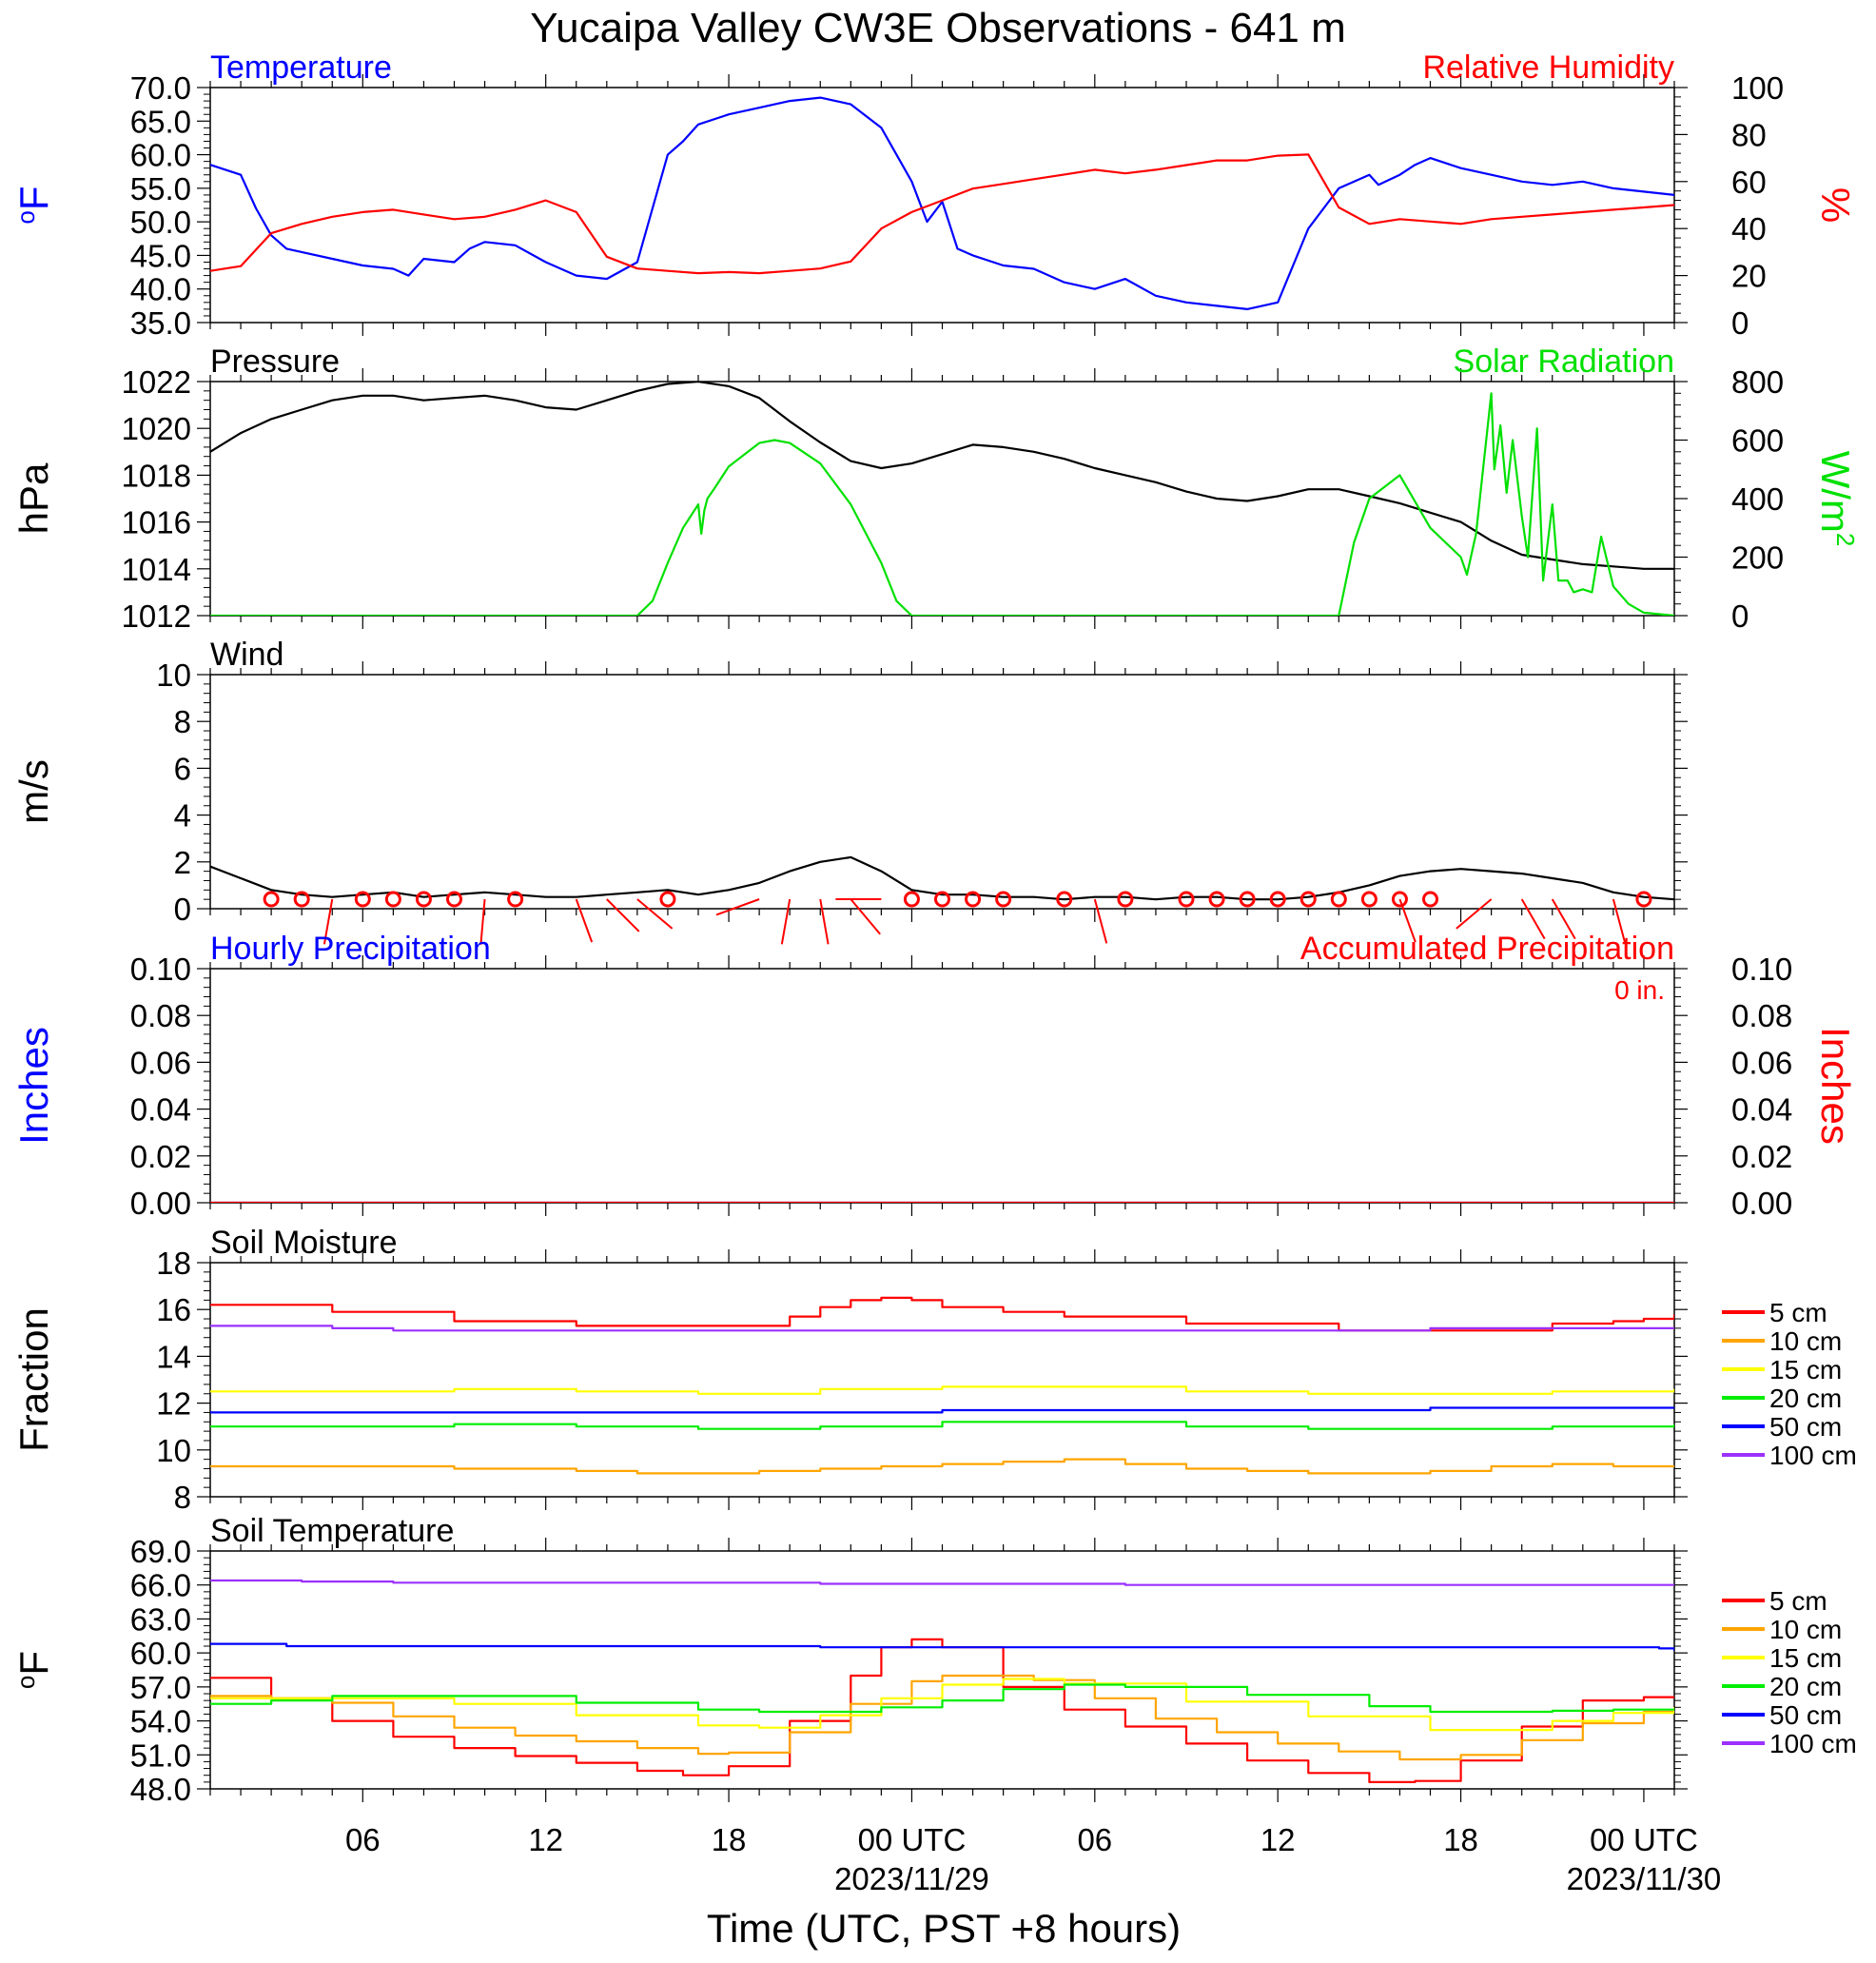 Image resolution: width=1876 pixels, height=1963 pixels. I want to click on series-line-relative-humidity, so click(942, 214).